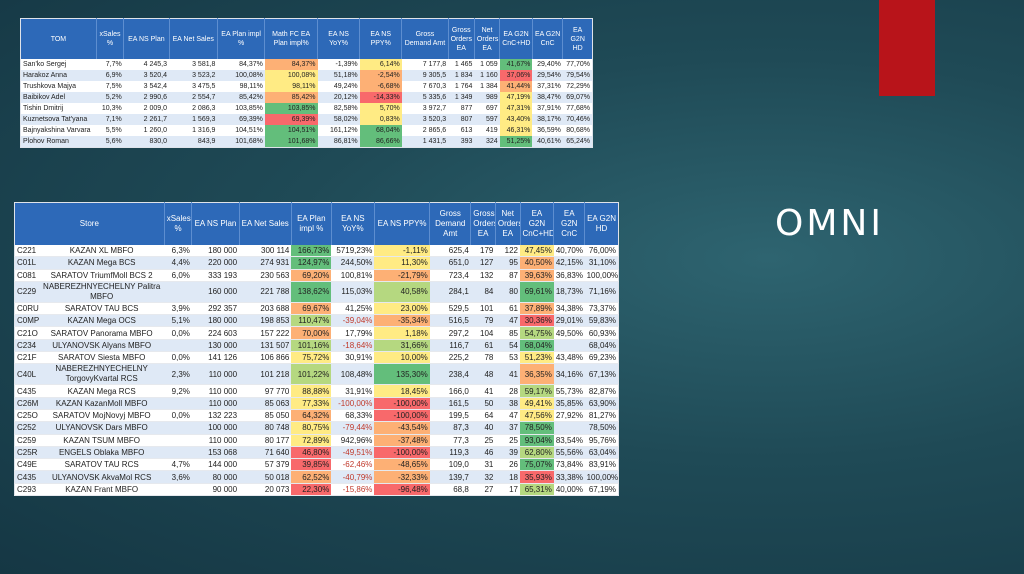 This screenshot has width=1024, height=574. Describe the element at coordinates (27, 440) in the screenshot. I see `store-code-cell: C259` at that location.